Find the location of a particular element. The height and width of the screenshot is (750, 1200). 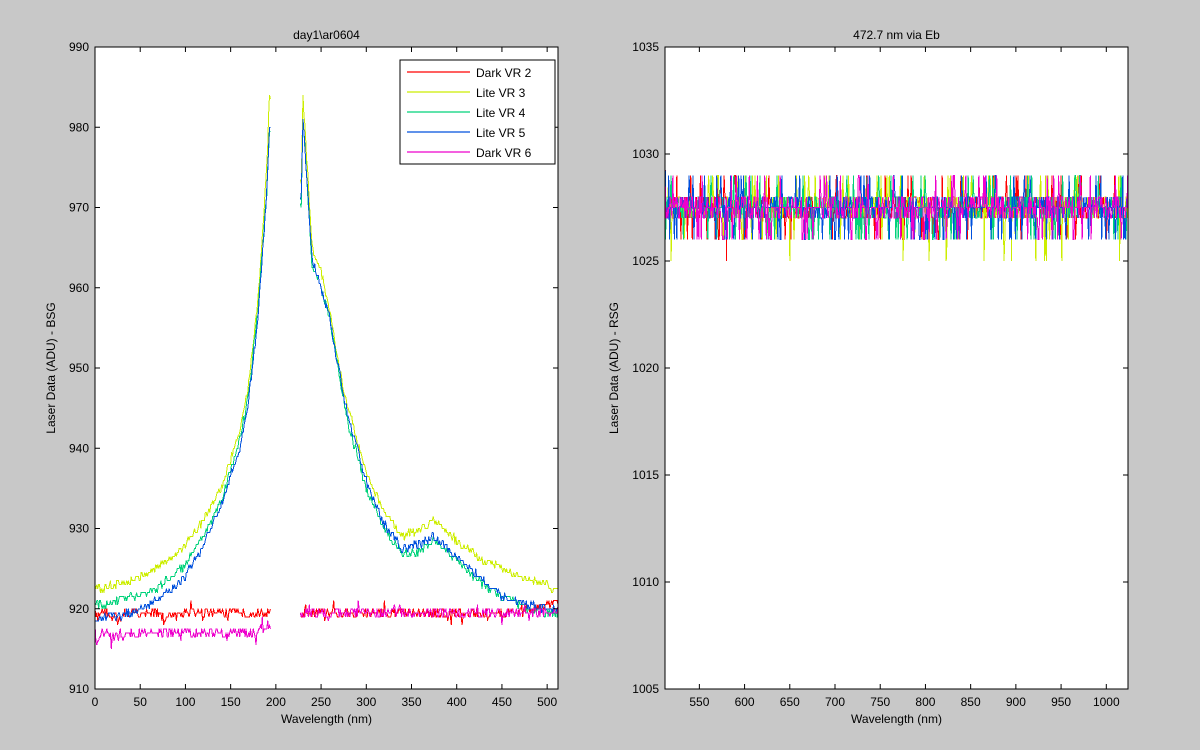

x-tick-label: 500 is located at coordinates (547, 702).